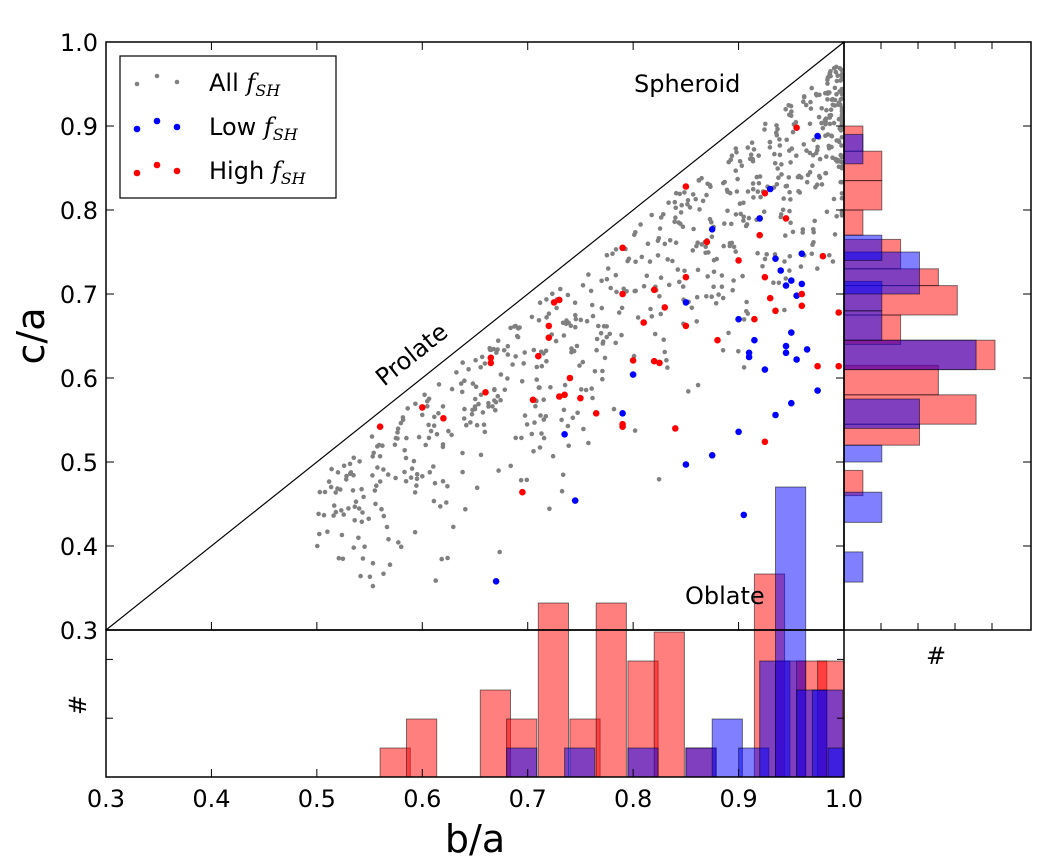 The height and width of the screenshot is (863, 1050). Describe the element at coordinates (211, 799) in the screenshot. I see `x-tick-label: 0.4` at that location.